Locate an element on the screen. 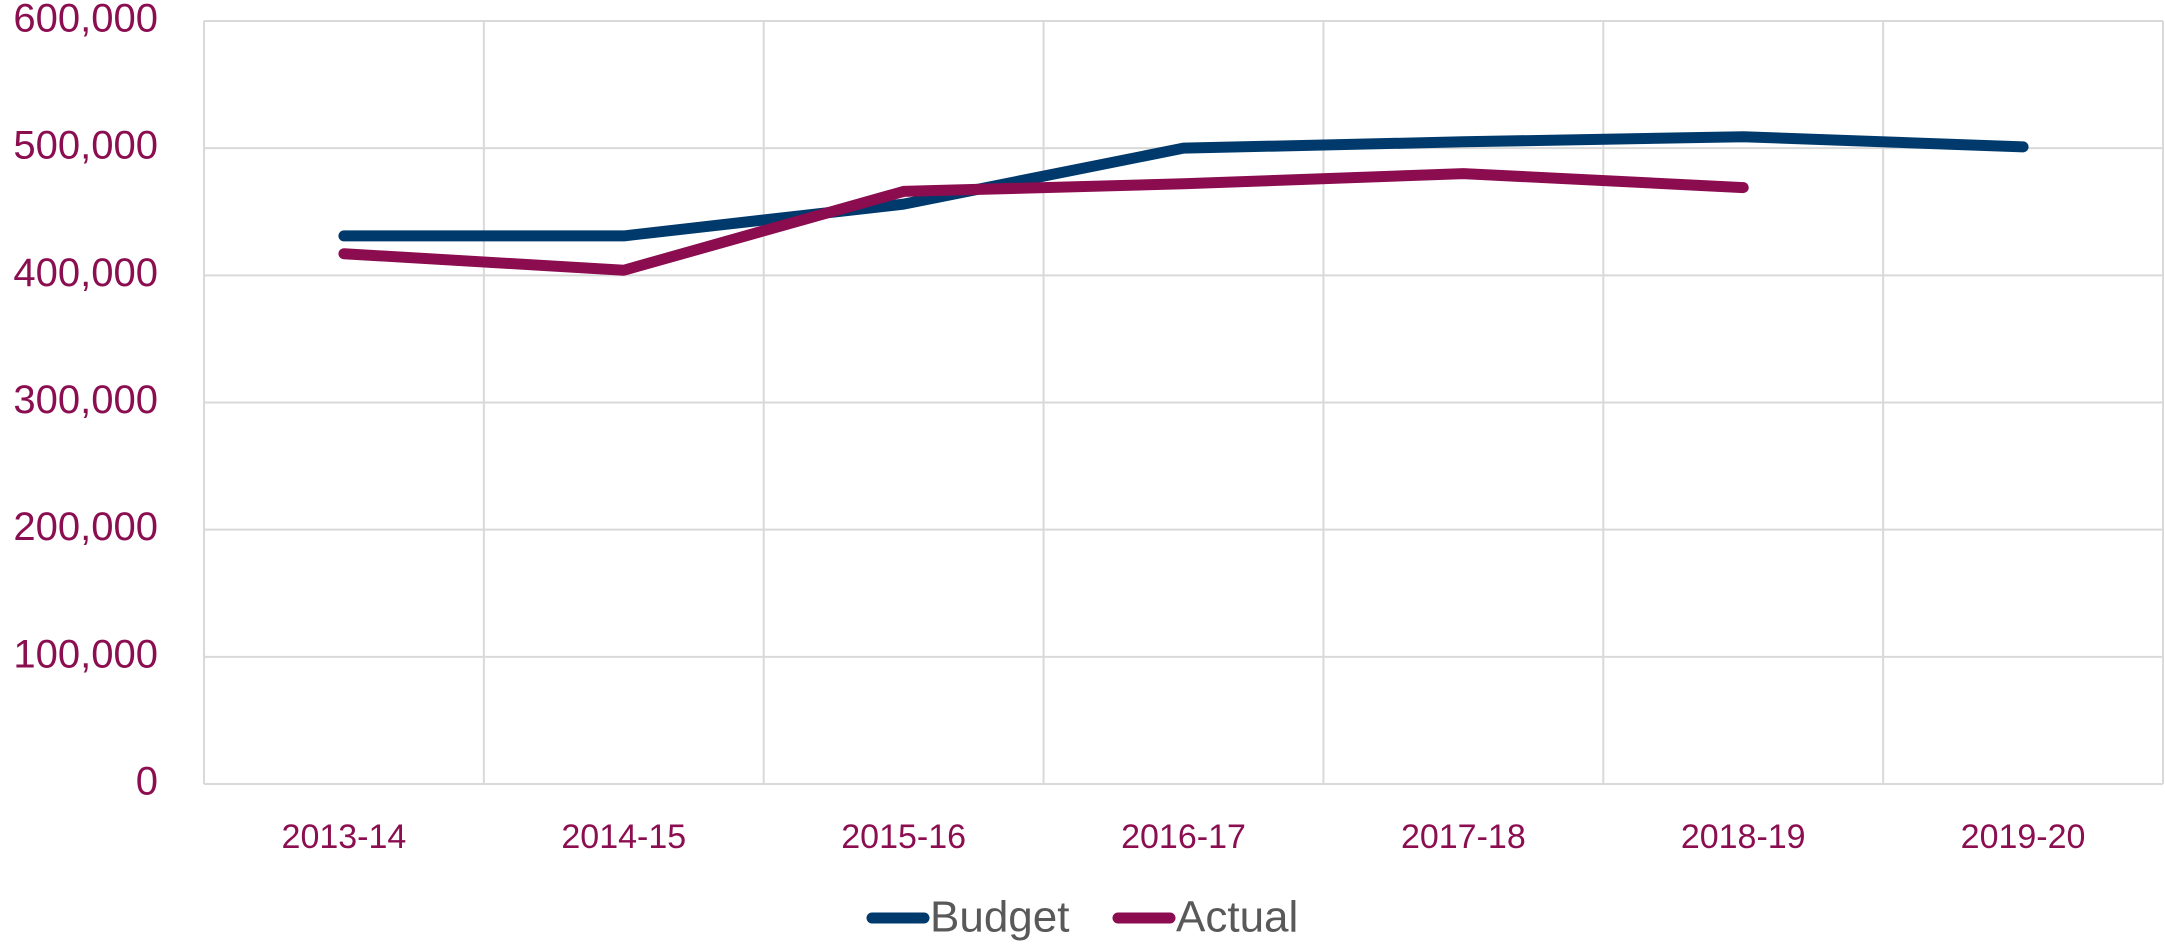  y-tick-label: 500,000 is located at coordinates (85, 146).